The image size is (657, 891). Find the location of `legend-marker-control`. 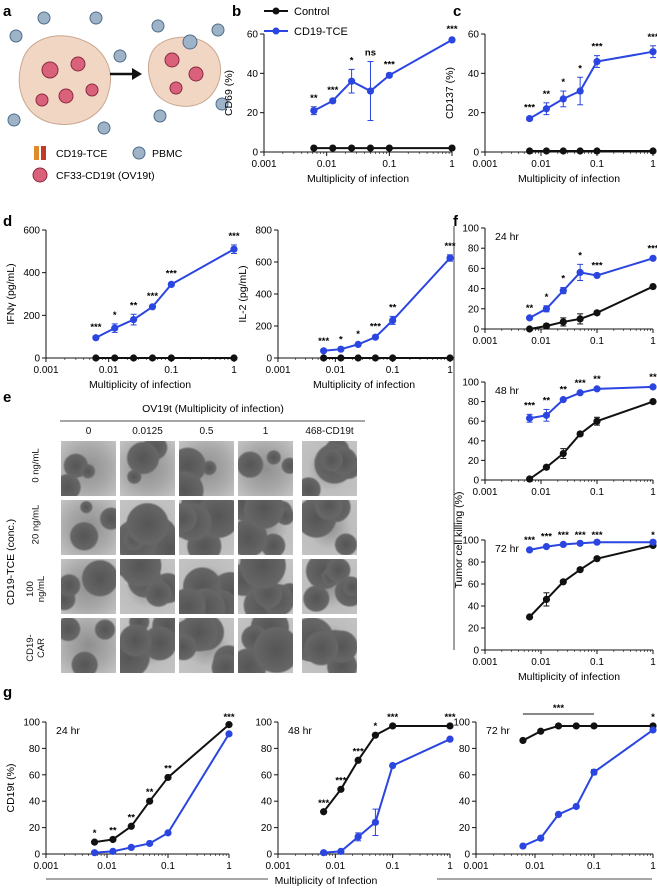

legend-marker-control is located at coordinates (276, 11).